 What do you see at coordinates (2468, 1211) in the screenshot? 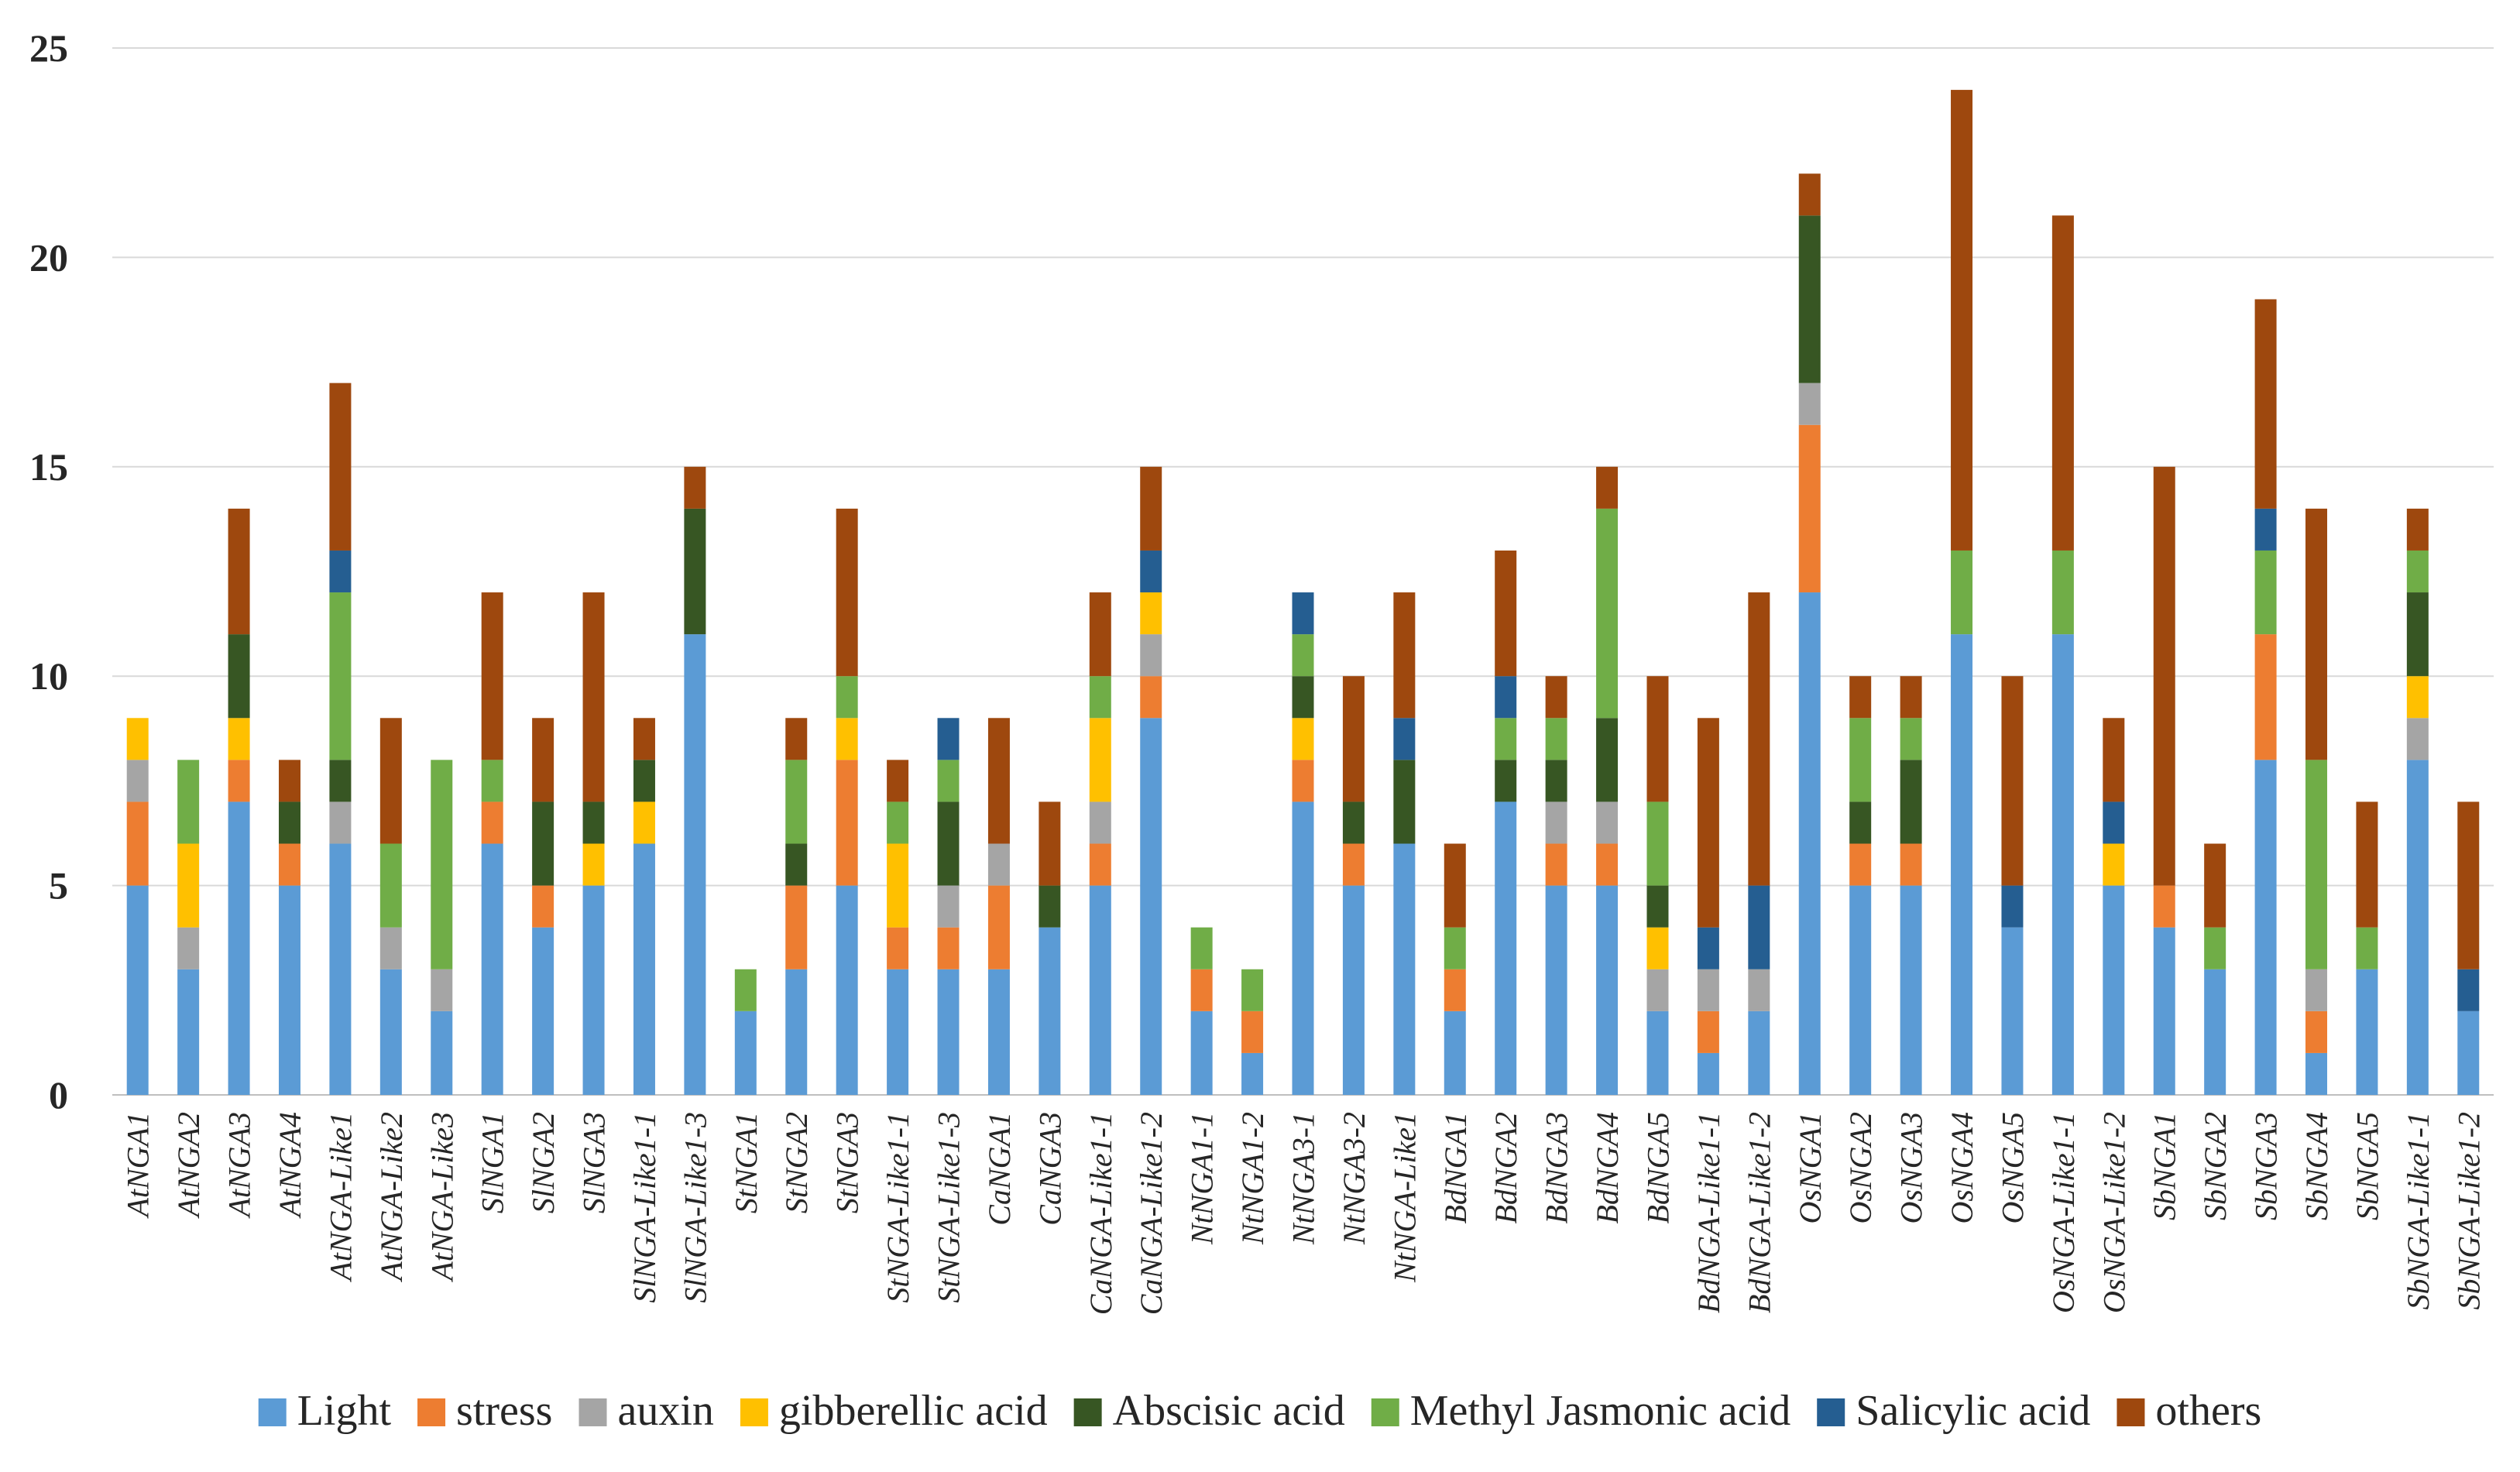
I see `x-tick-label: SbNGA-Like1-2` at bounding box center [2468, 1211].